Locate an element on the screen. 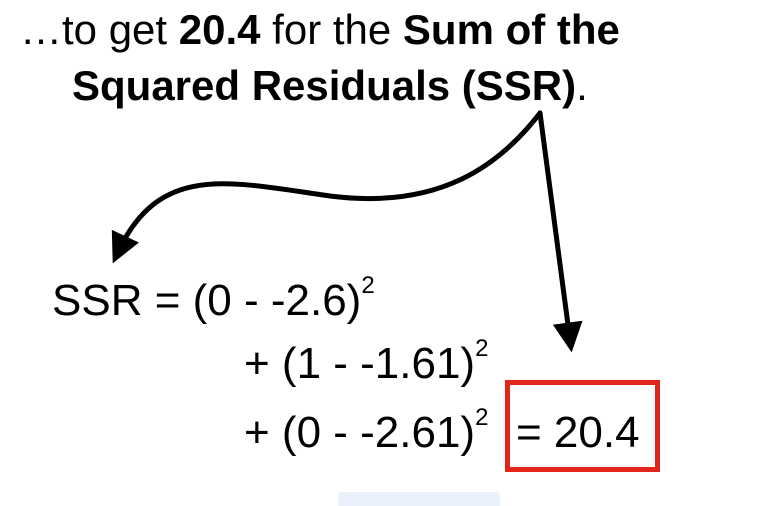  ssr-term-3: + (0 - -2.61) is located at coordinates (360, 432).